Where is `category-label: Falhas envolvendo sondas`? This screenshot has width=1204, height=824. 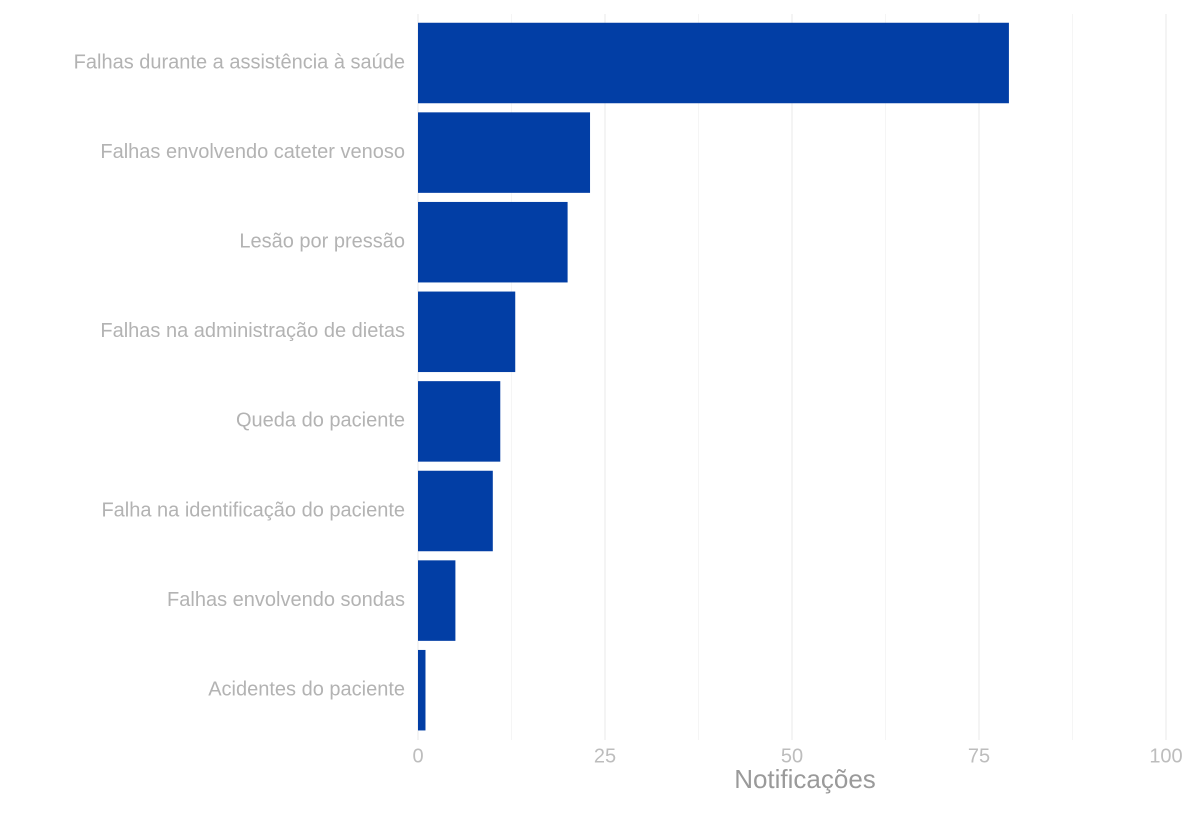
category-label: Falhas envolvendo sondas is located at coordinates (286, 600).